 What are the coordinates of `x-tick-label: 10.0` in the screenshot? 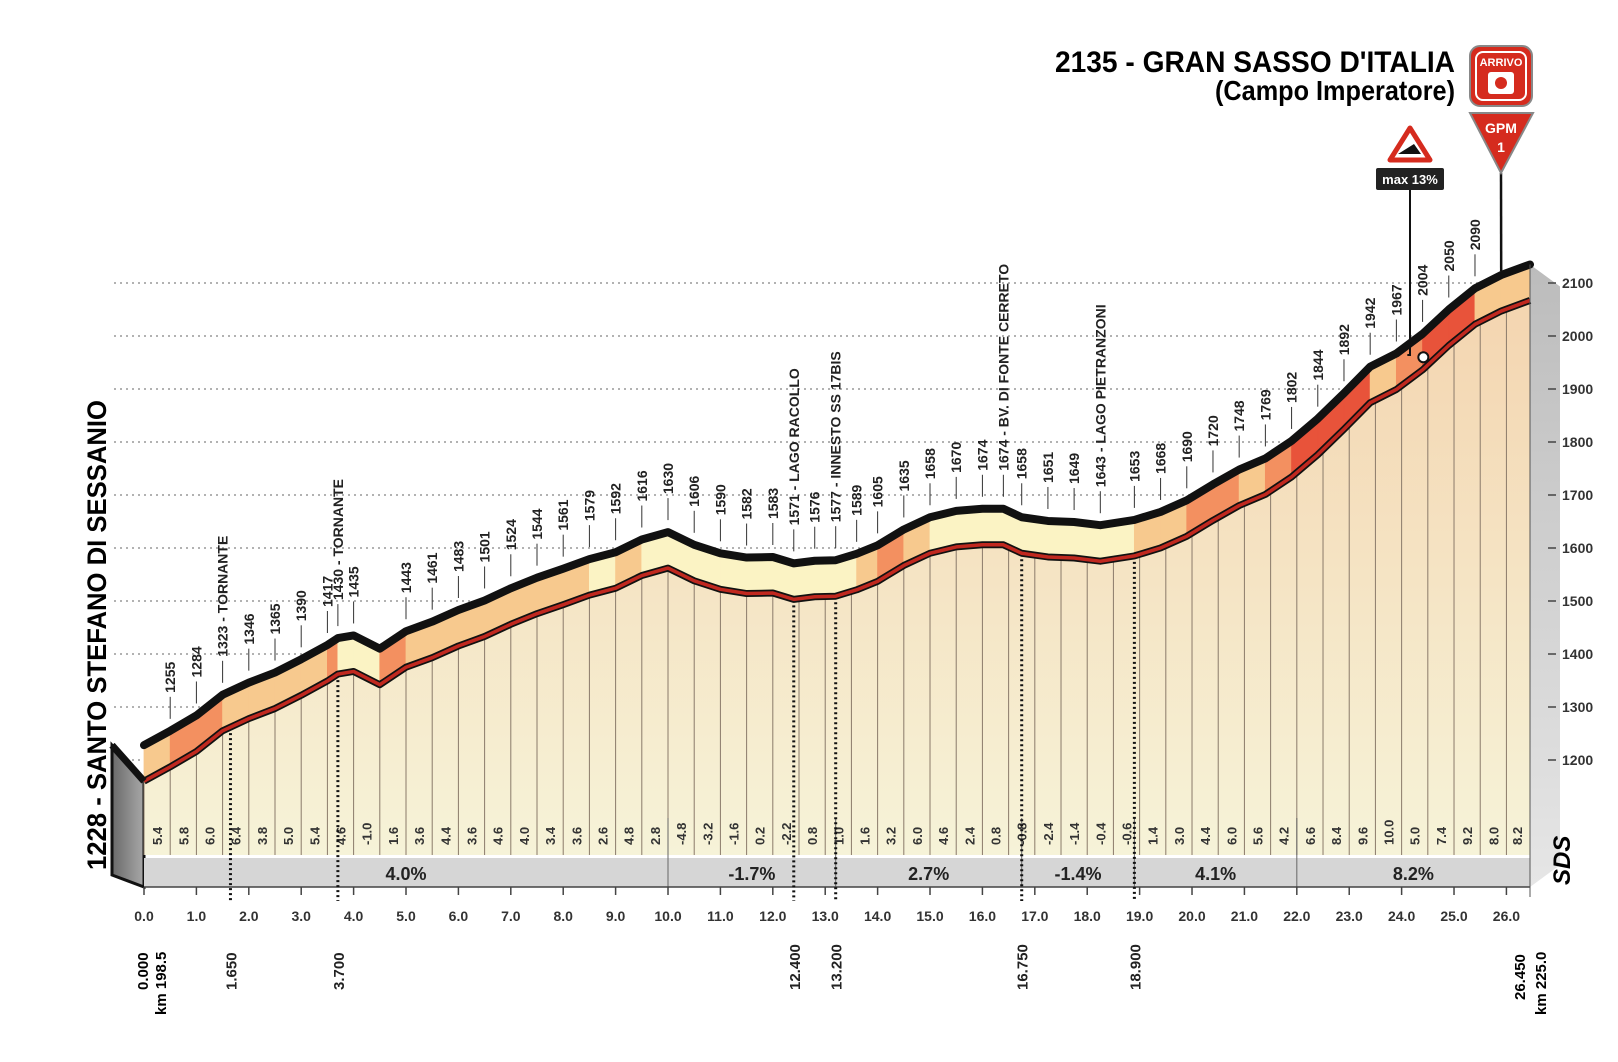 It's located at (667, 916).